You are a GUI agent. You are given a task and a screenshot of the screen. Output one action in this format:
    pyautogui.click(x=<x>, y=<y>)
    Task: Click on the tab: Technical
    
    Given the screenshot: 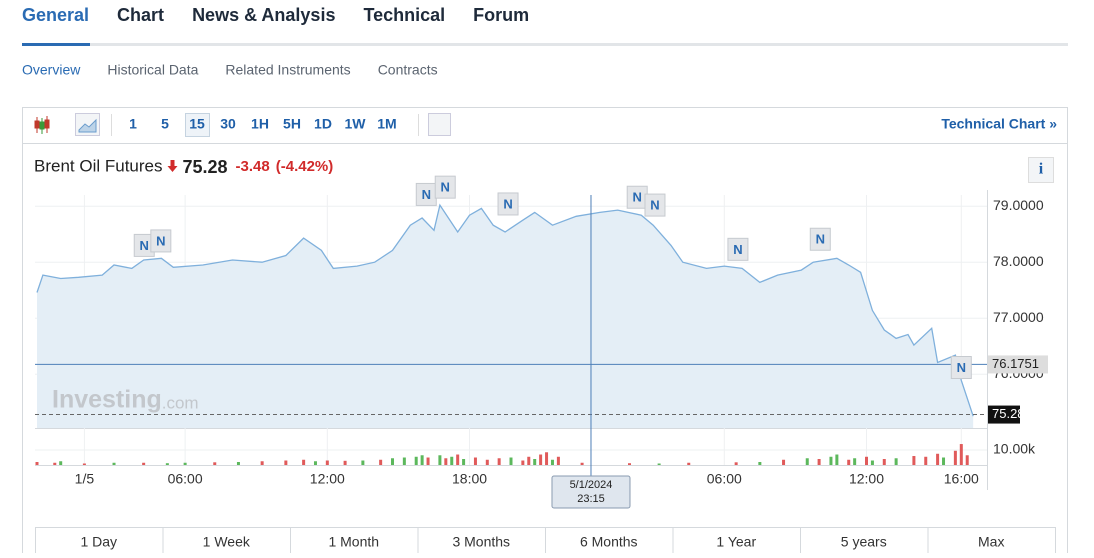 What is the action you would take?
    pyautogui.click(x=404, y=15)
    